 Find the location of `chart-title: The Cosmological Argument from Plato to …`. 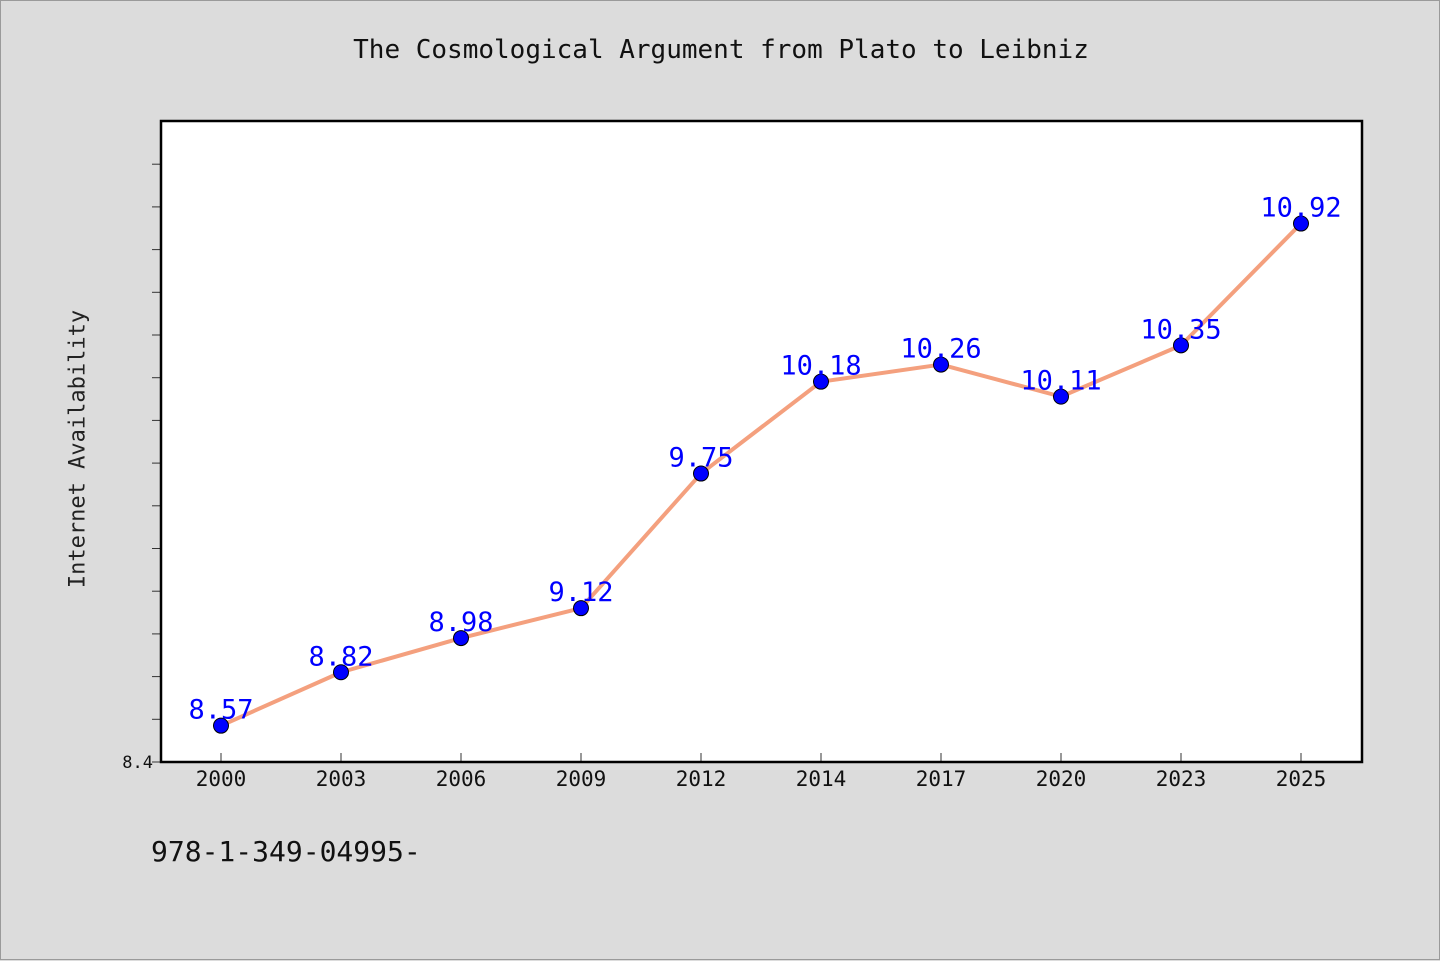

chart-title: The Cosmological Argument from Plato to … is located at coordinates (721, 50).